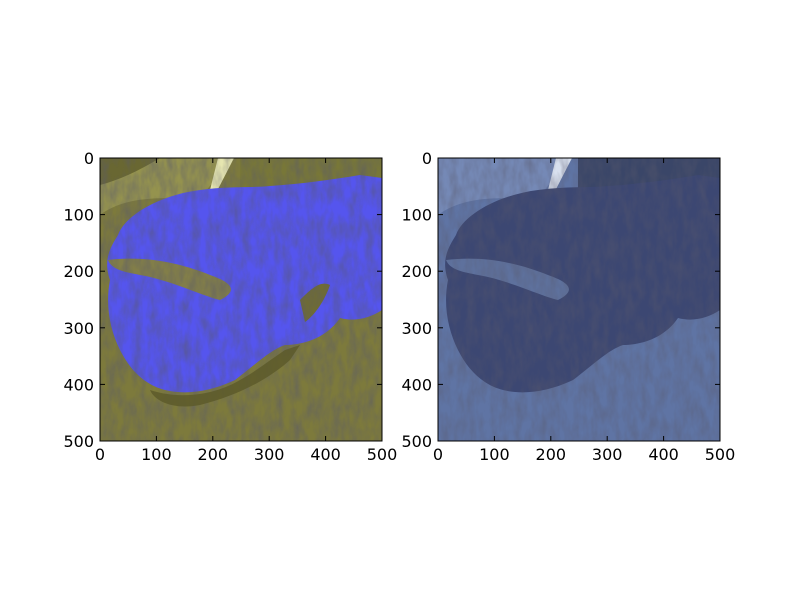 Image resolution: width=800 pixels, height=600 pixels. Describe the element at coordinates (213, 454) in the screenshot. I see `left-x-tick-label: 200` at that location.